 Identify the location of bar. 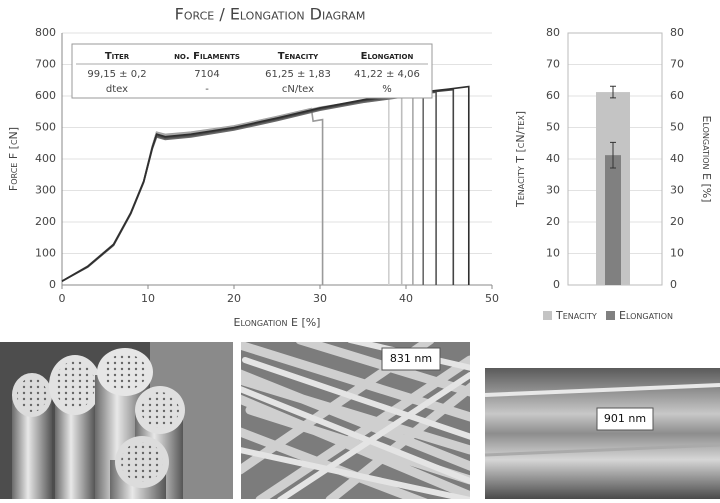
(613, 220).